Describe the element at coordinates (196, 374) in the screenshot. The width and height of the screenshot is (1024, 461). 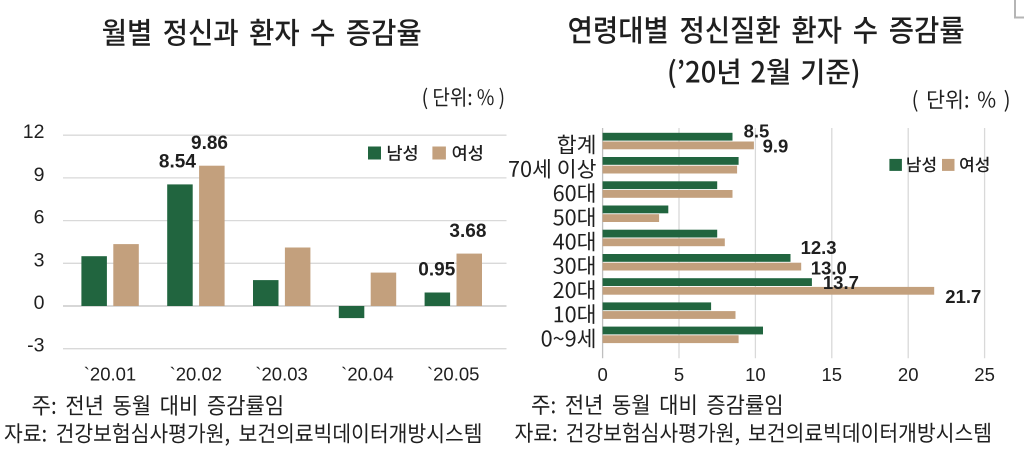
I see `svg-text: `20.02` at that location.